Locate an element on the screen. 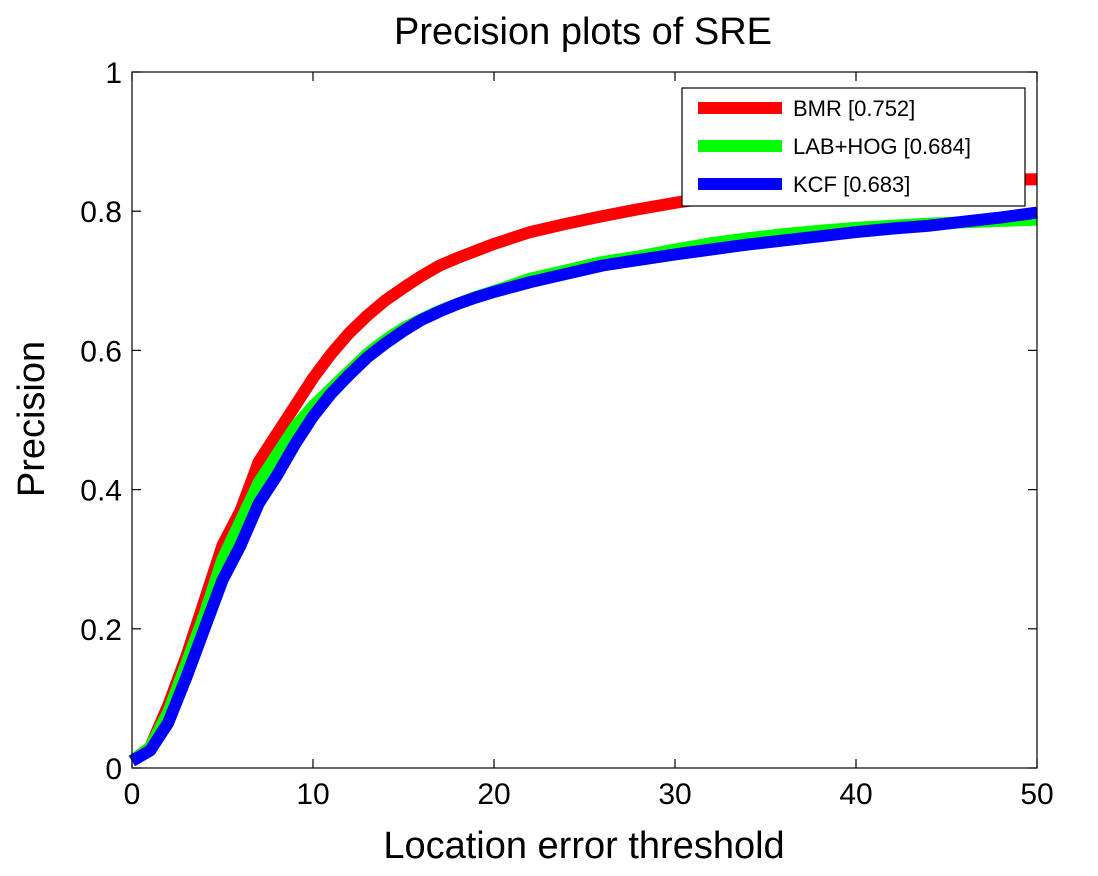 This screenshot has height=876, width=1098. y-tick-label: 0.2 is located at coordinates (101, 630).